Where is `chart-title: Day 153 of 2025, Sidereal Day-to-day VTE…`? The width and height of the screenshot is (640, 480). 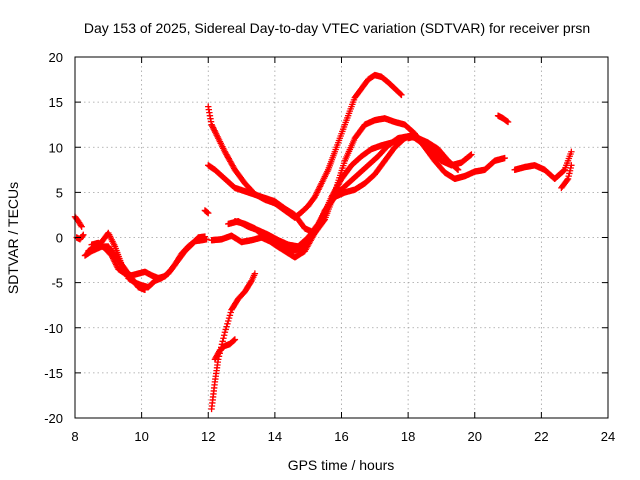
chart-title: Day 153 of 2025, Sidereal Day-to-day VTE… is located at coordinates (337, 28).